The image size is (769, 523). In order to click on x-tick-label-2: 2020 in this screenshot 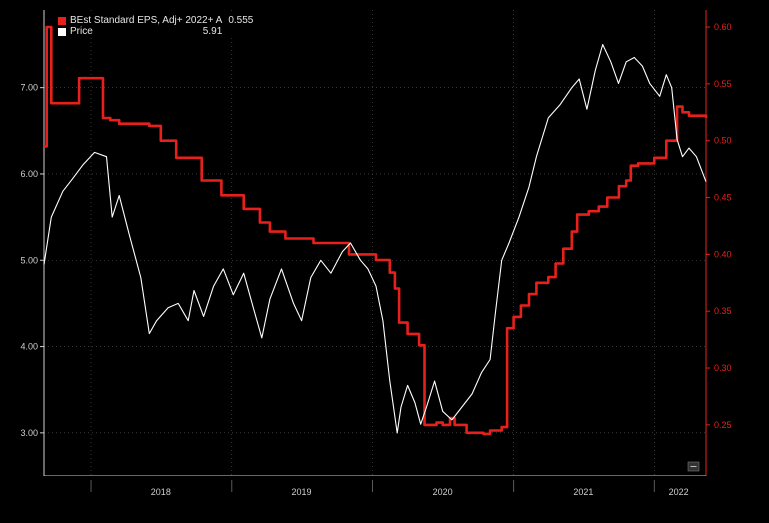, I will do `click(443, 492)`.